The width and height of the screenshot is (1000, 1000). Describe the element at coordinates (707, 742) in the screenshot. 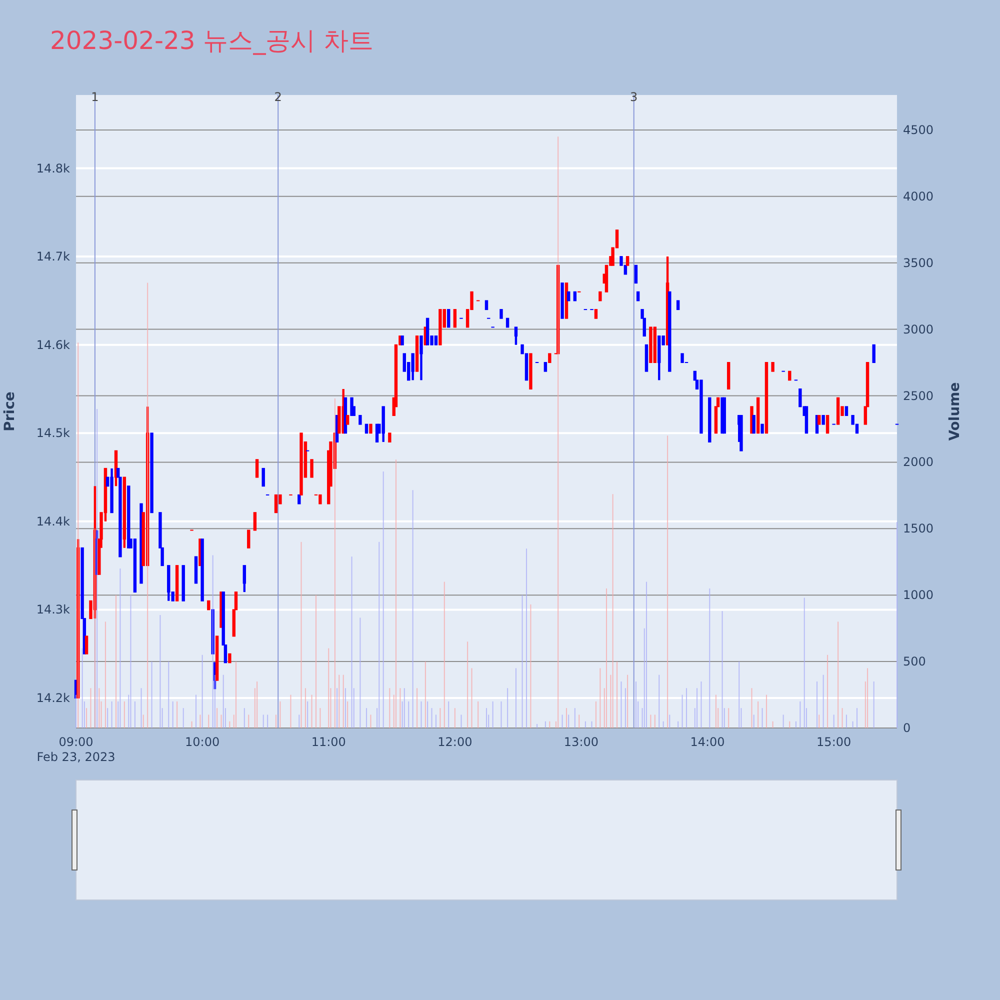

I see `x-tick-label: 14:00` at that location.